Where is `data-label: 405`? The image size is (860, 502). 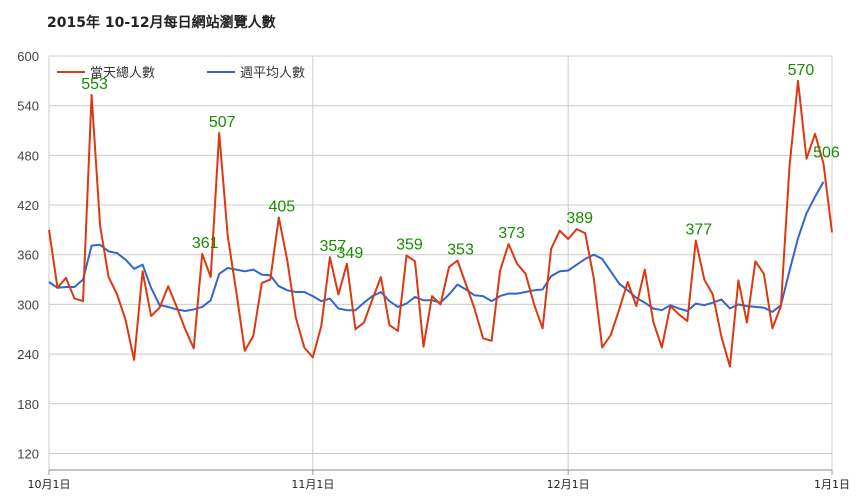 data-label: 405 is located at coordinates (281, 206).